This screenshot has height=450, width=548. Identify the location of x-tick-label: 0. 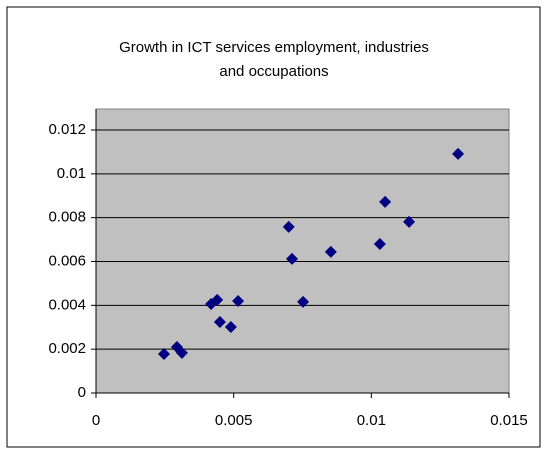
(96, 420).